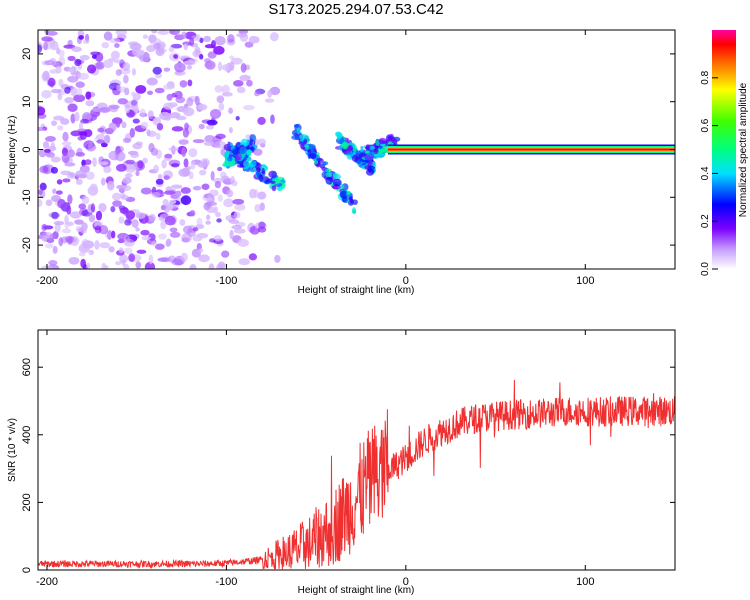  What do you see at coordinates (27, 102) in the screenshot?
I see `spectrogram-ytick-label: 10` at bounding box center [27, 102].